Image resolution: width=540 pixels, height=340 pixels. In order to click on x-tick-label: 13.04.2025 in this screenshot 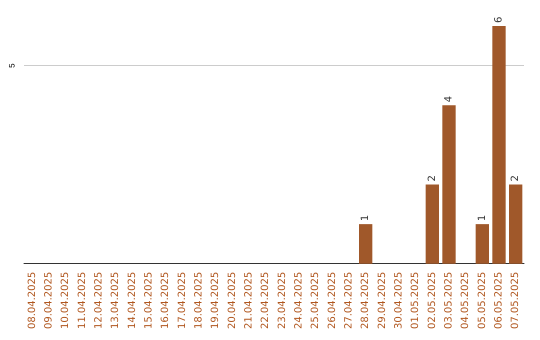, I will do `click(116, 301)`.